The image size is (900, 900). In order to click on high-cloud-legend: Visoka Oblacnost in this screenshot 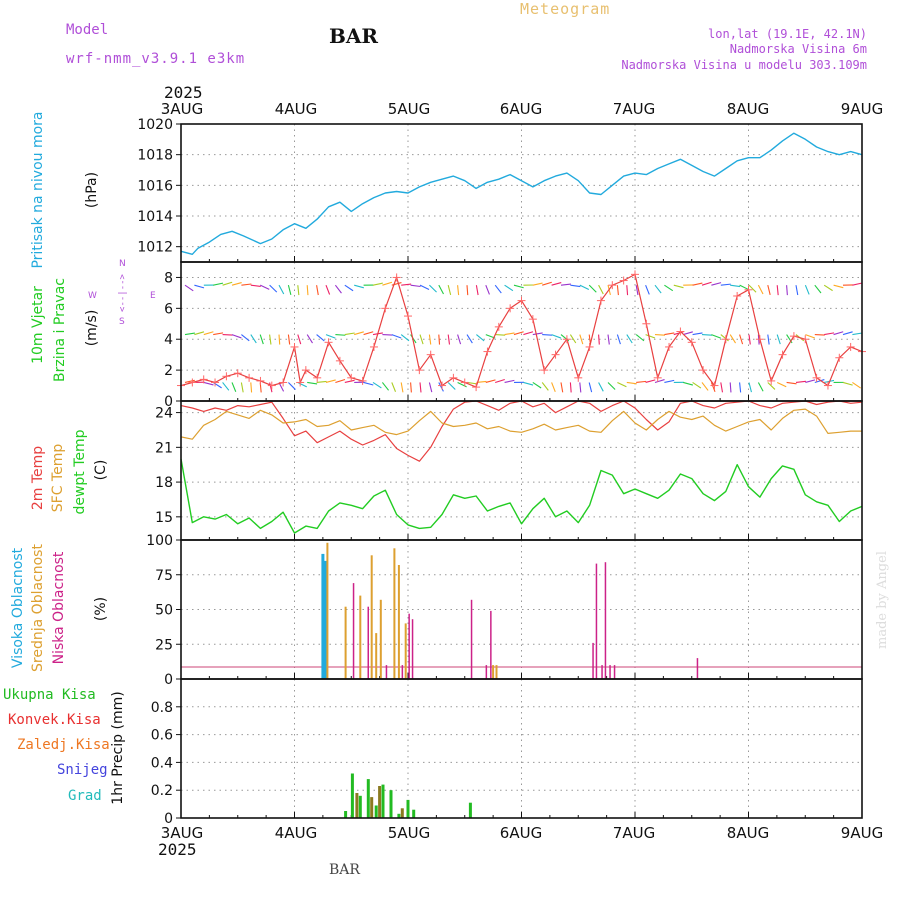, I will do `click(18, 607)`.